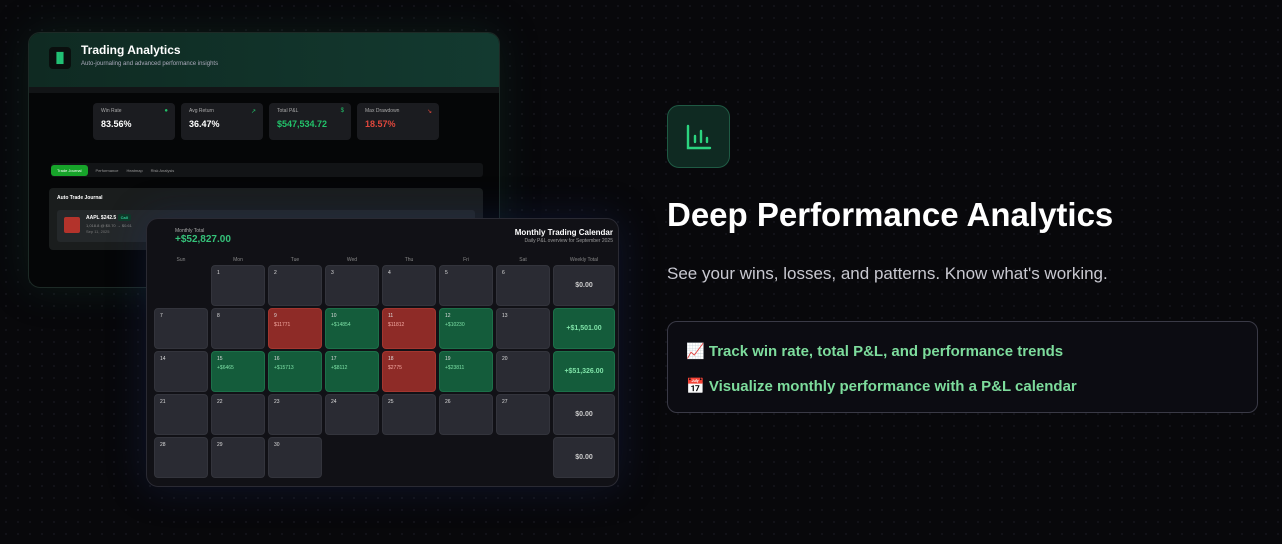  I want to click on day-number: 22, so click(220, 402).